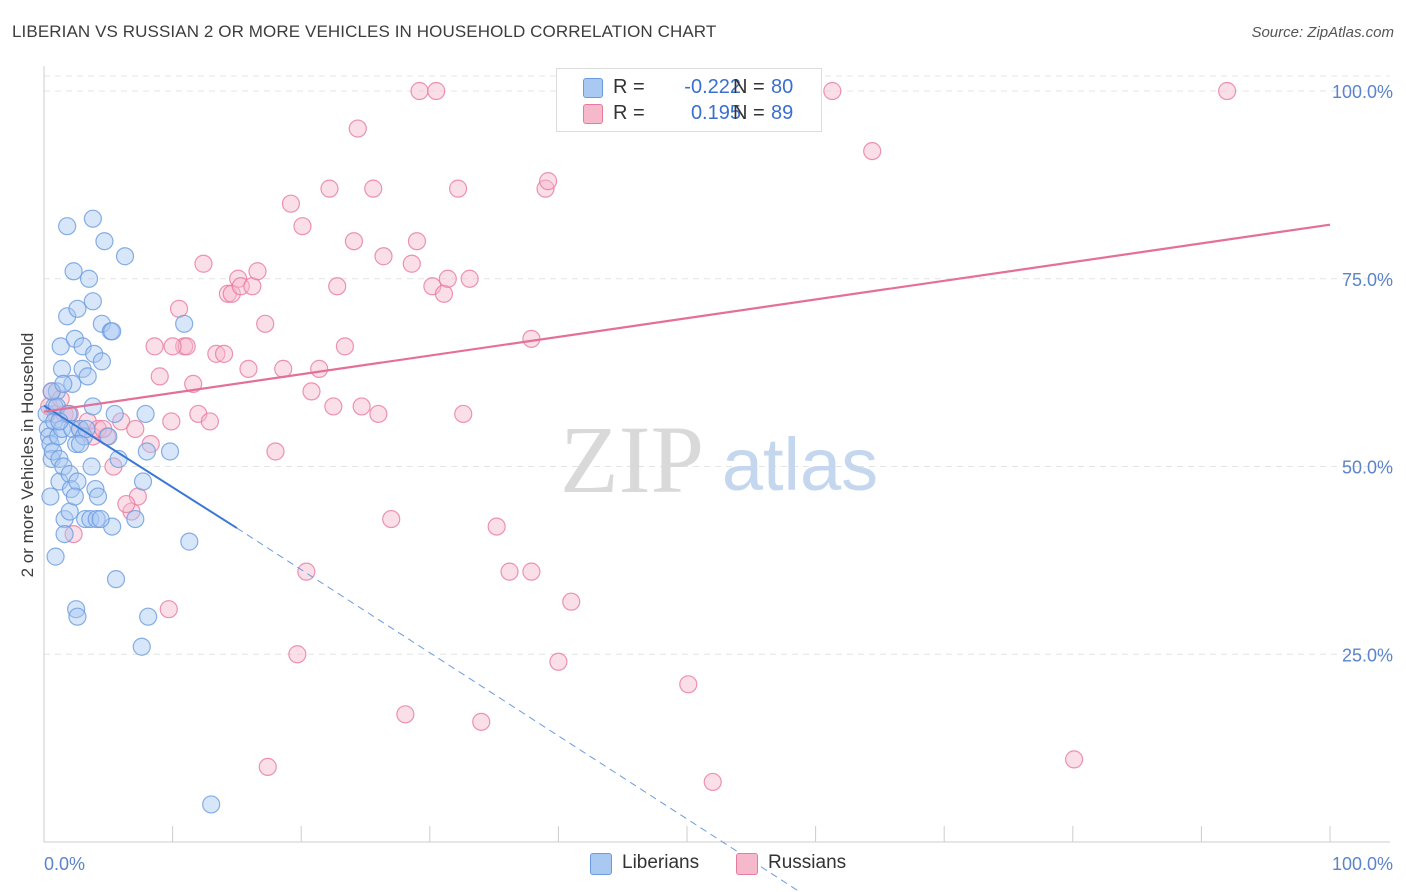 The width and height of the screenshot is (1406, 892). I want to click on trend-line-liberians, so click(140, 466).